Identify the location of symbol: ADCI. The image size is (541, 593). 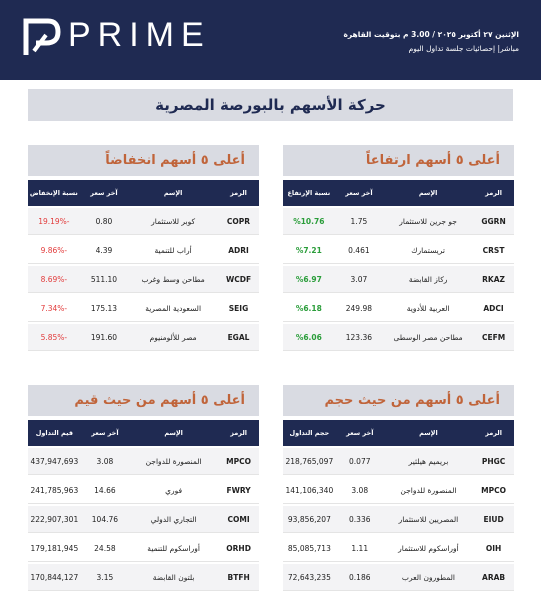
(493, 308).